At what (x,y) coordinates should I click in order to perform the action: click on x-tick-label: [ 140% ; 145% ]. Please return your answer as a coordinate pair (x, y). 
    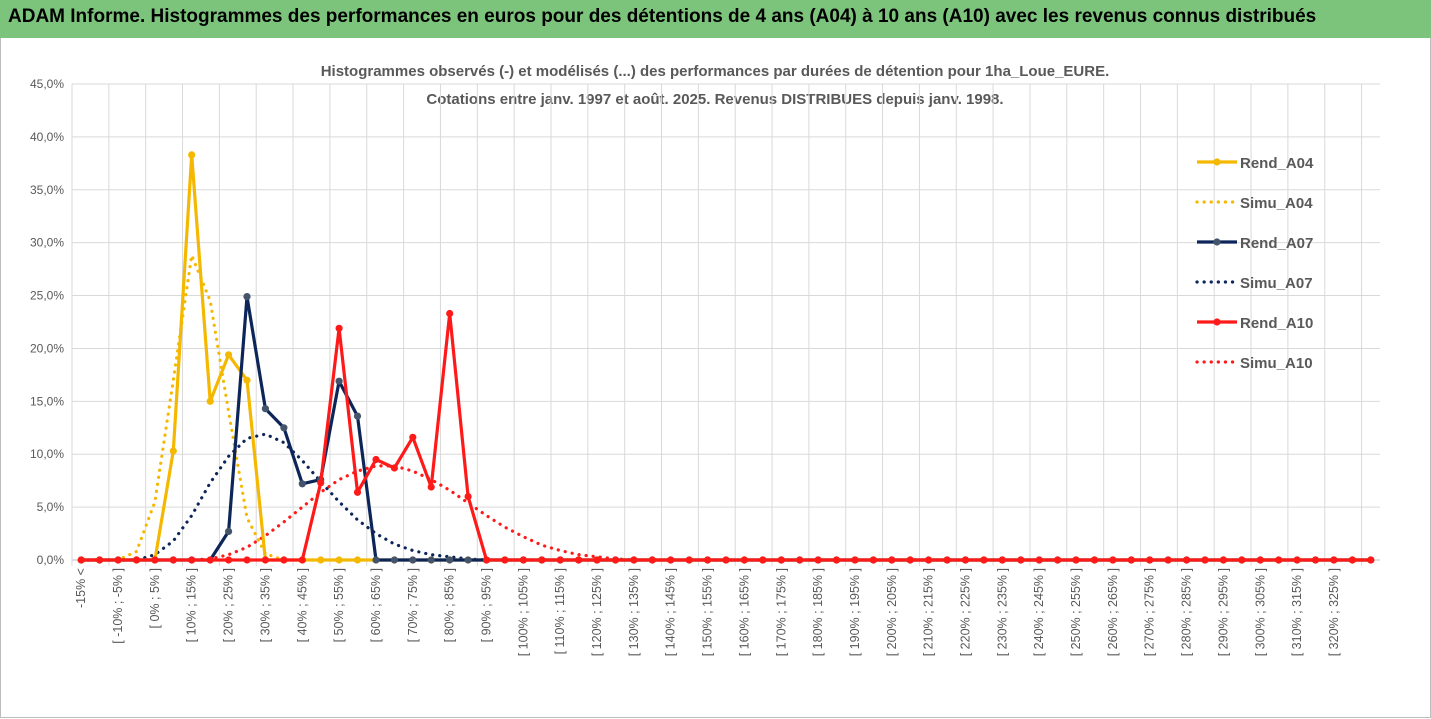
    Looking at the image, I should click on (671, 612).